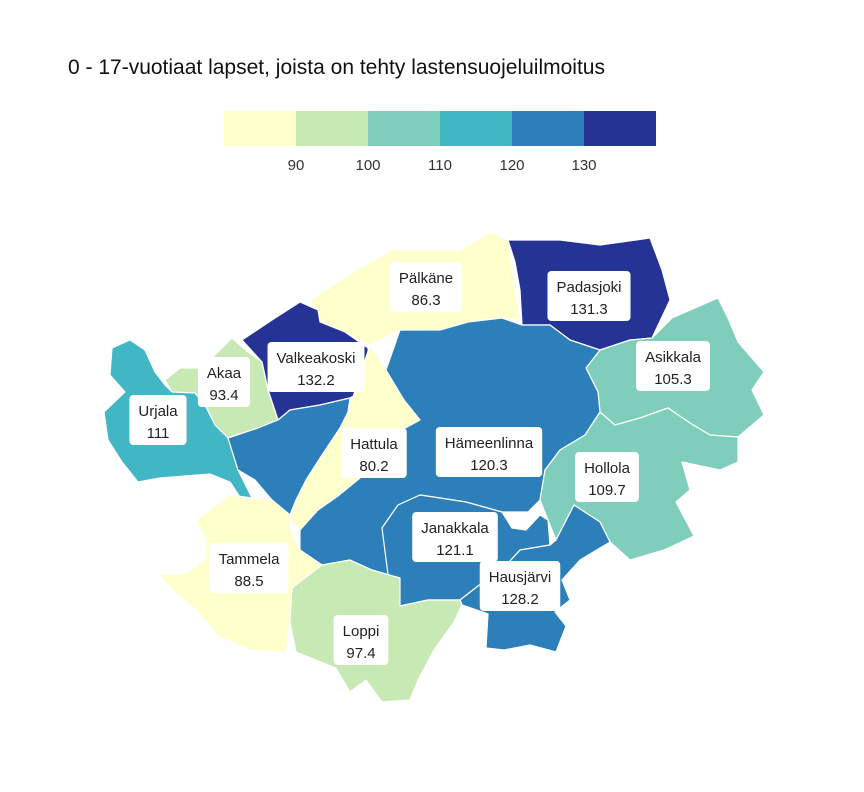  What do you see at coordinates (583, 165) in the screenshot?
I see `legend-tick-label: 130` at bounding box center [583, 165].